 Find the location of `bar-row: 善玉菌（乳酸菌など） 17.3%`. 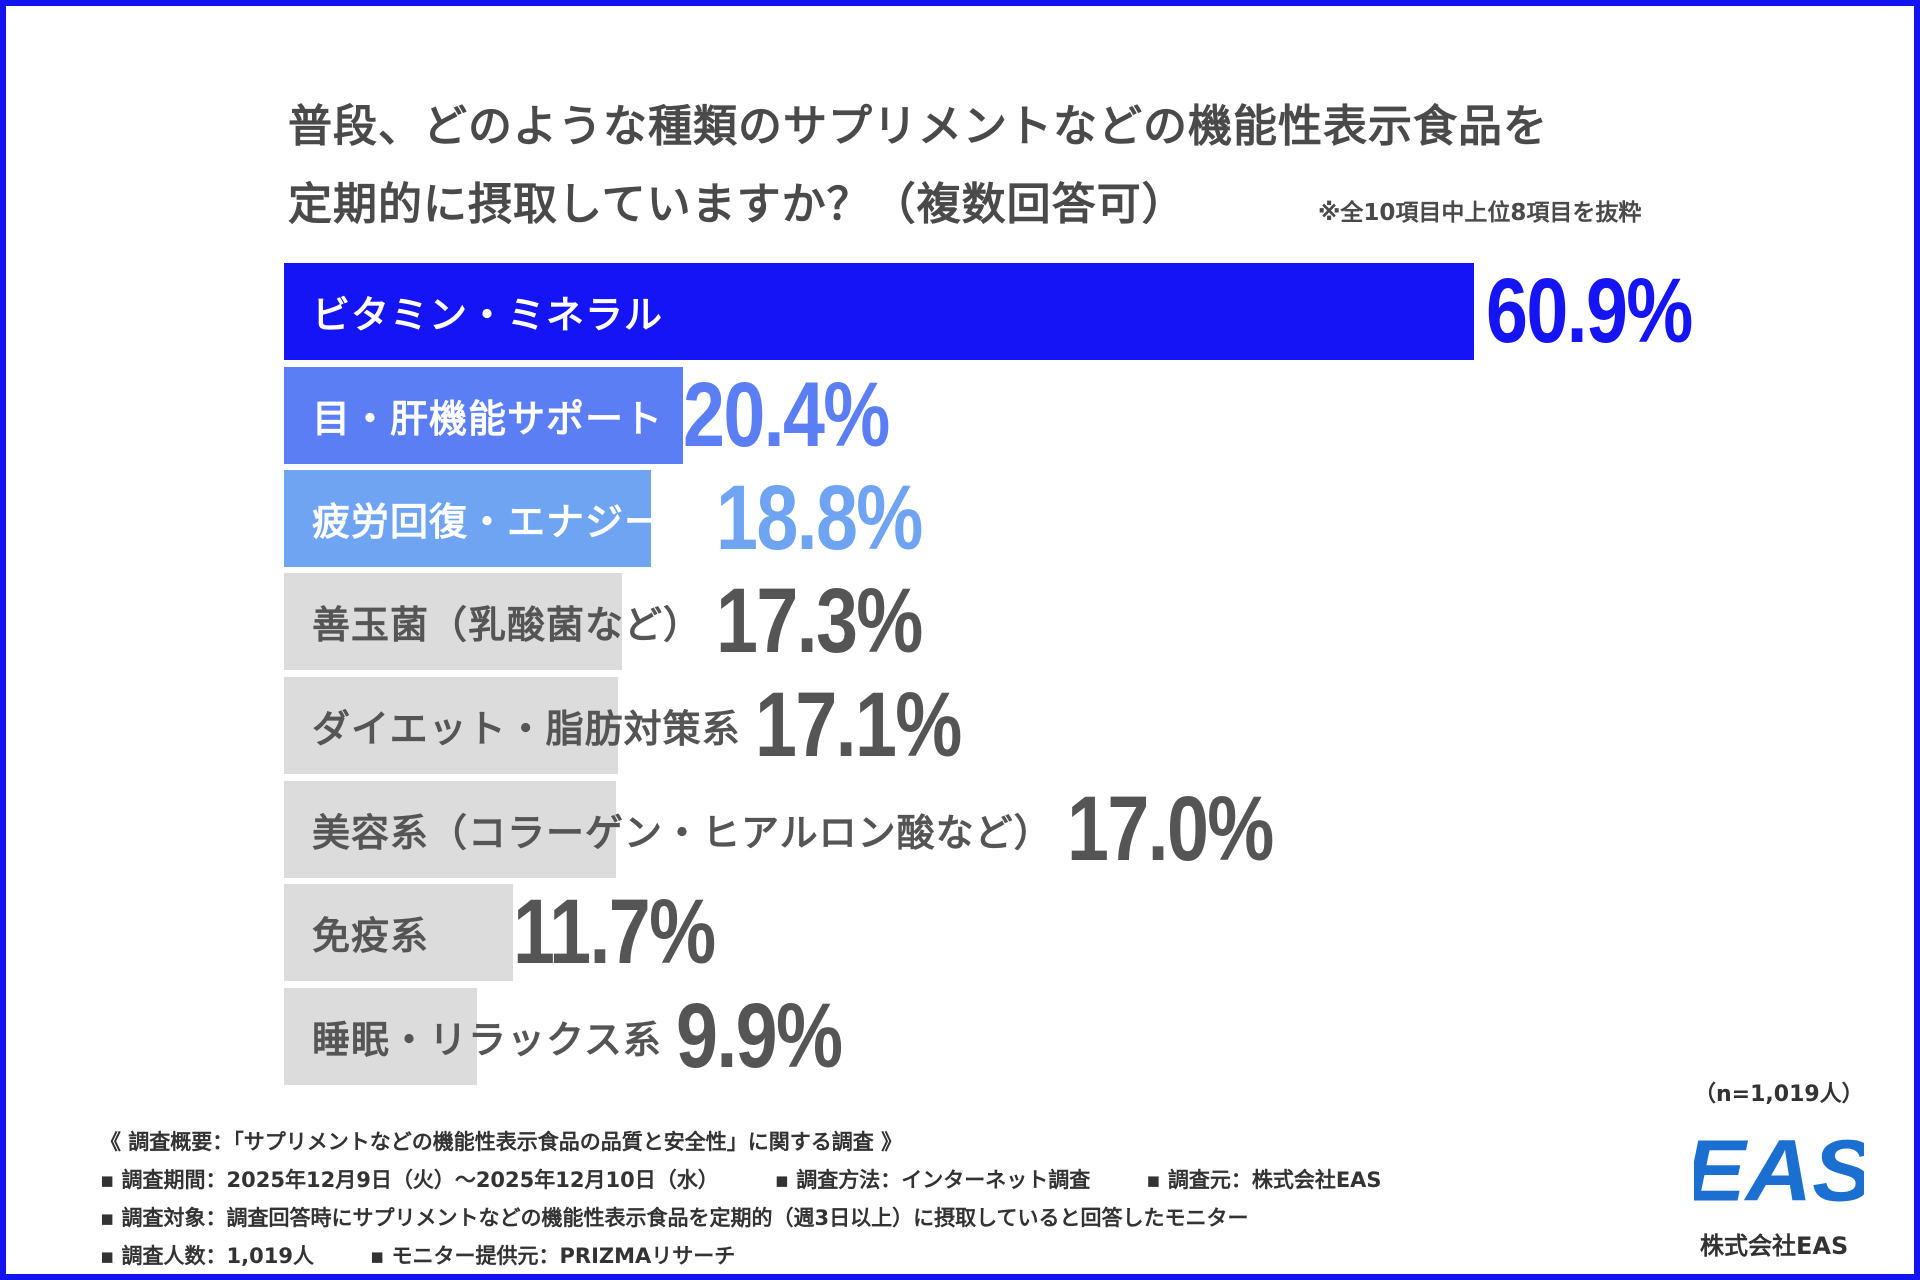

bar-row: 善玉菌（乳酸菌など） 17.3% is located at coordinates (625, 621).